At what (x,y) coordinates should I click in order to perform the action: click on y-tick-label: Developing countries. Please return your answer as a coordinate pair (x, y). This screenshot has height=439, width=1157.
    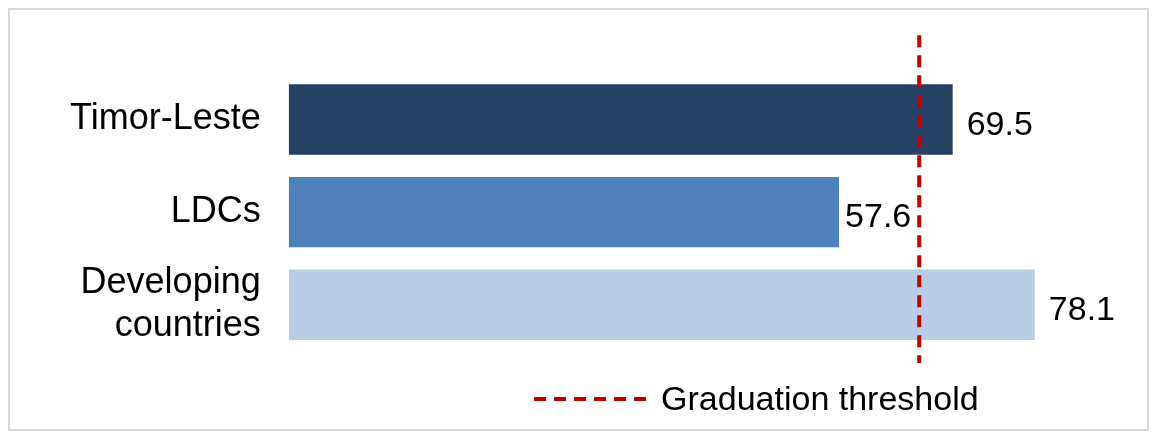
    Looking at the image, I should click on (170, 302).